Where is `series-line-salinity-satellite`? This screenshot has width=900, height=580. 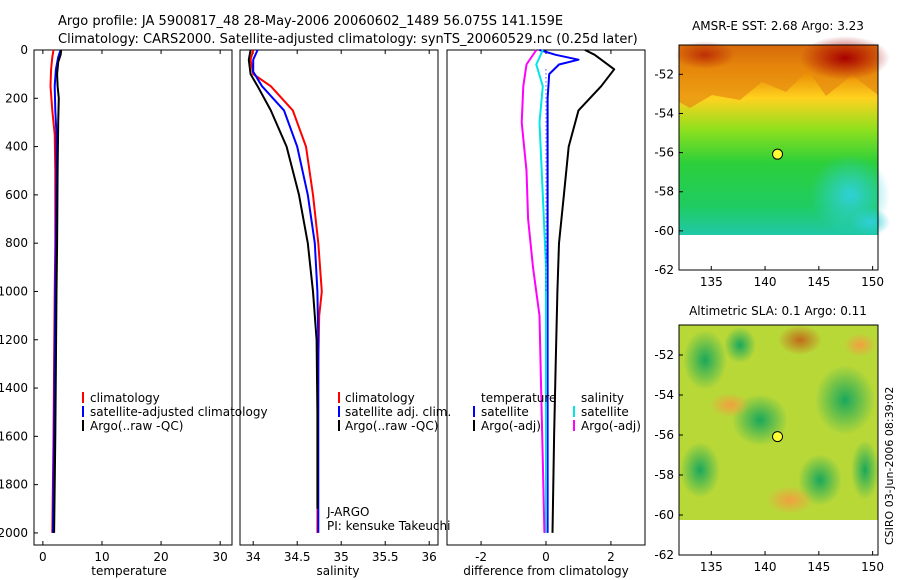
series-line-salinity-satellite is located at coordinates (541, 291).